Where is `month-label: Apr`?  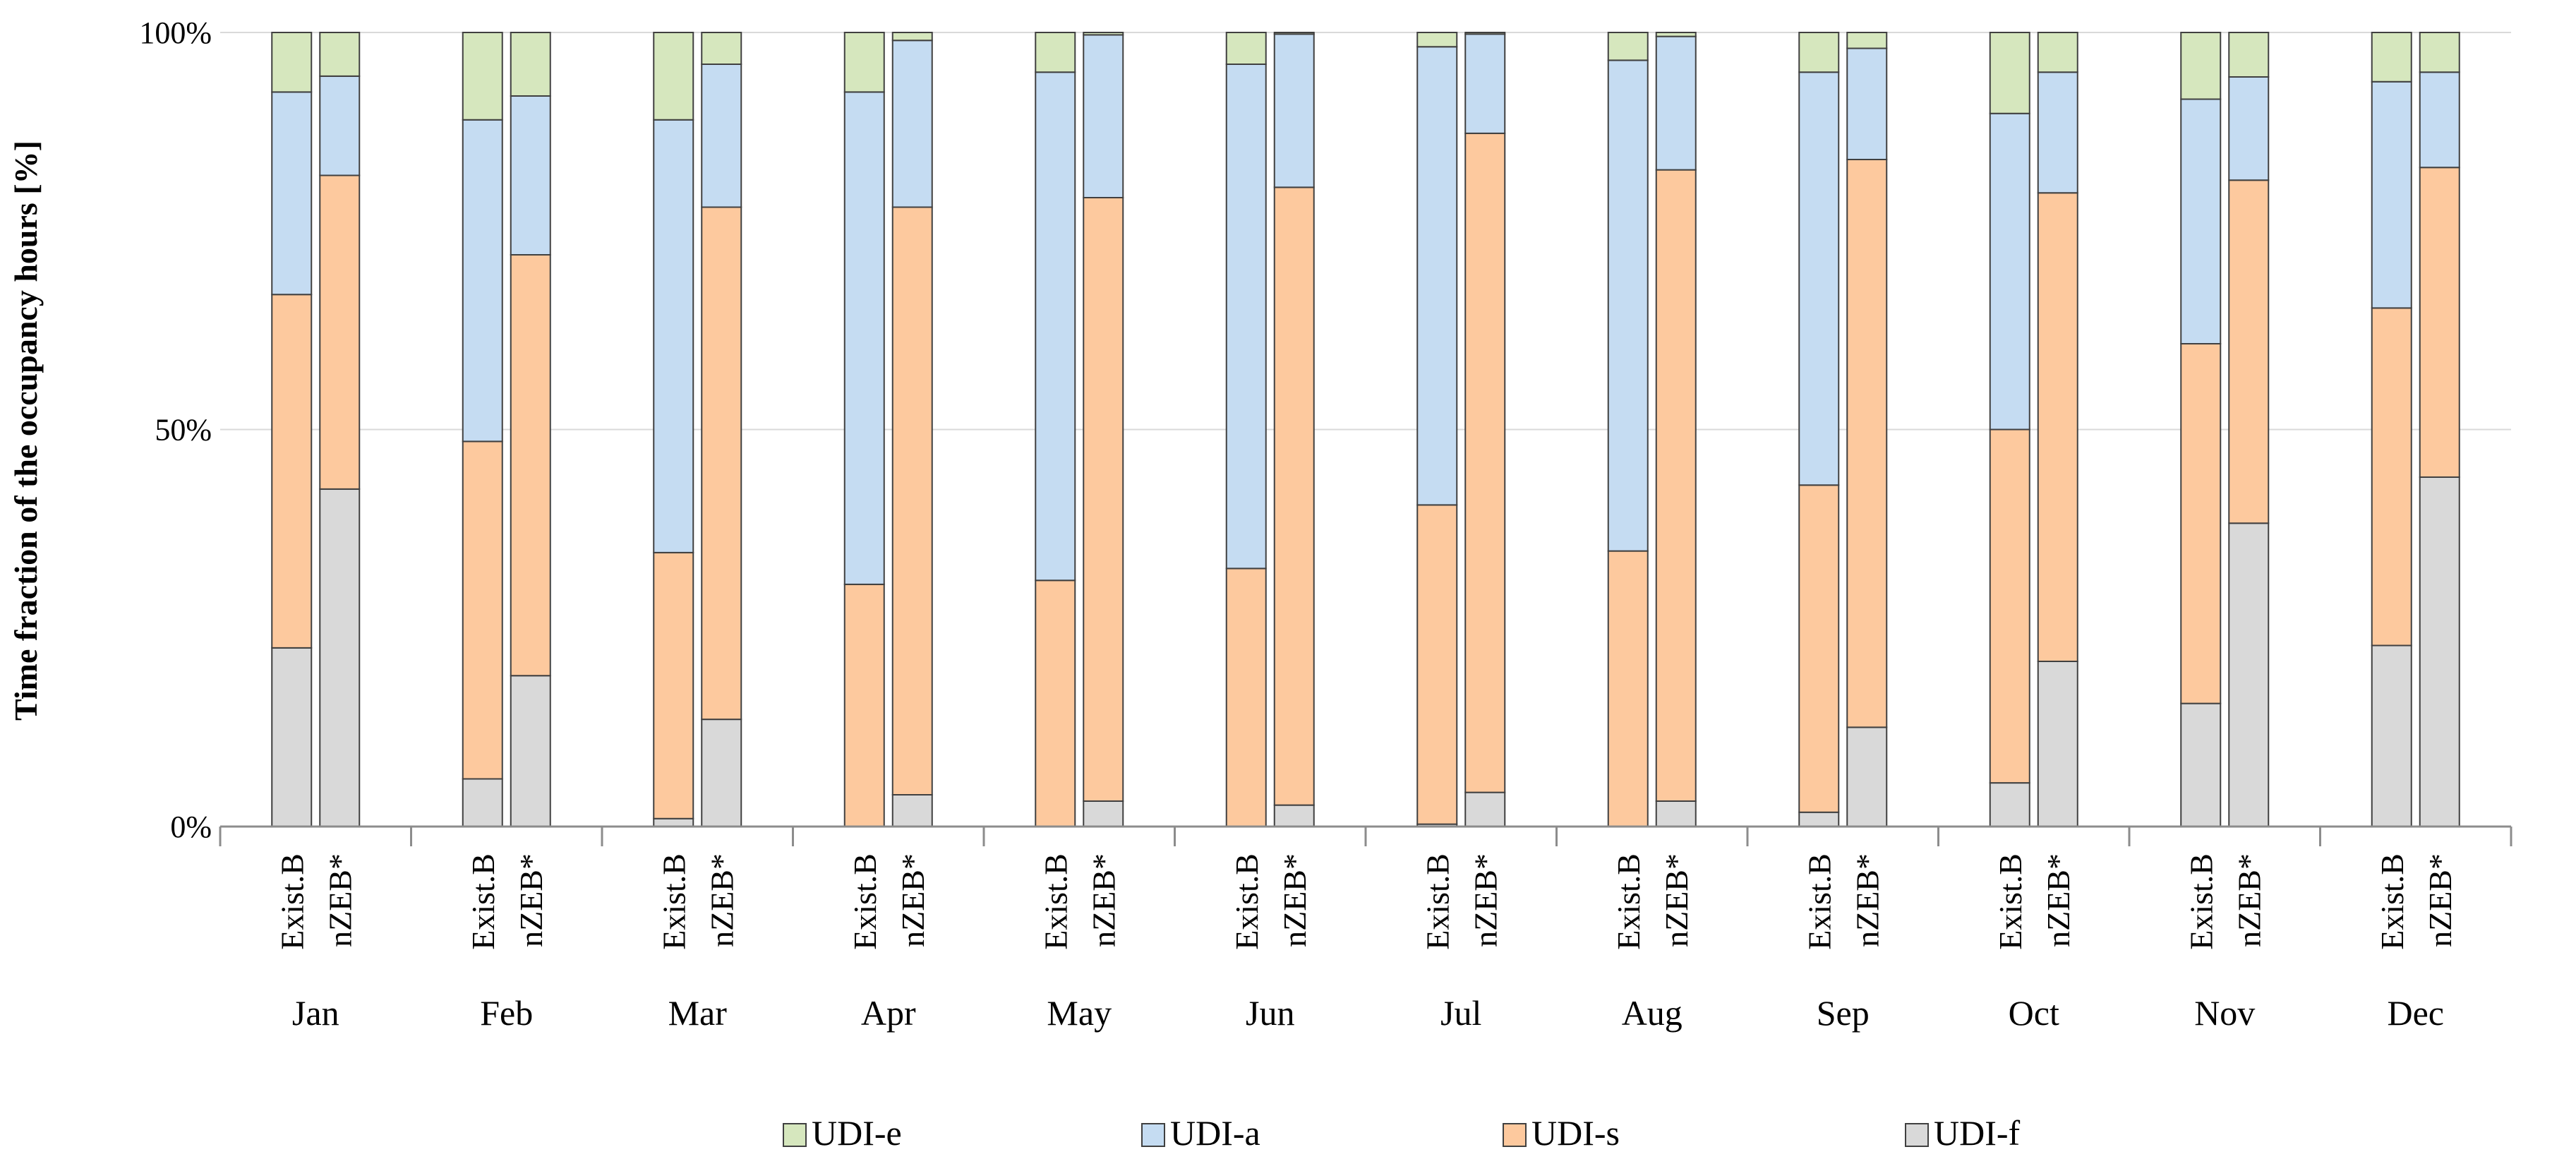 month-label: Apr is located at coordinates (888, 1013).